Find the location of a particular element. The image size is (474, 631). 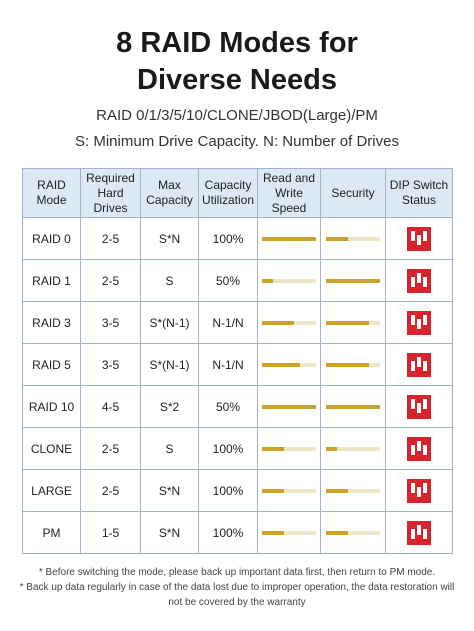

table-row: CLONE 2-5 S 100% is located at coordinates (237, 448).